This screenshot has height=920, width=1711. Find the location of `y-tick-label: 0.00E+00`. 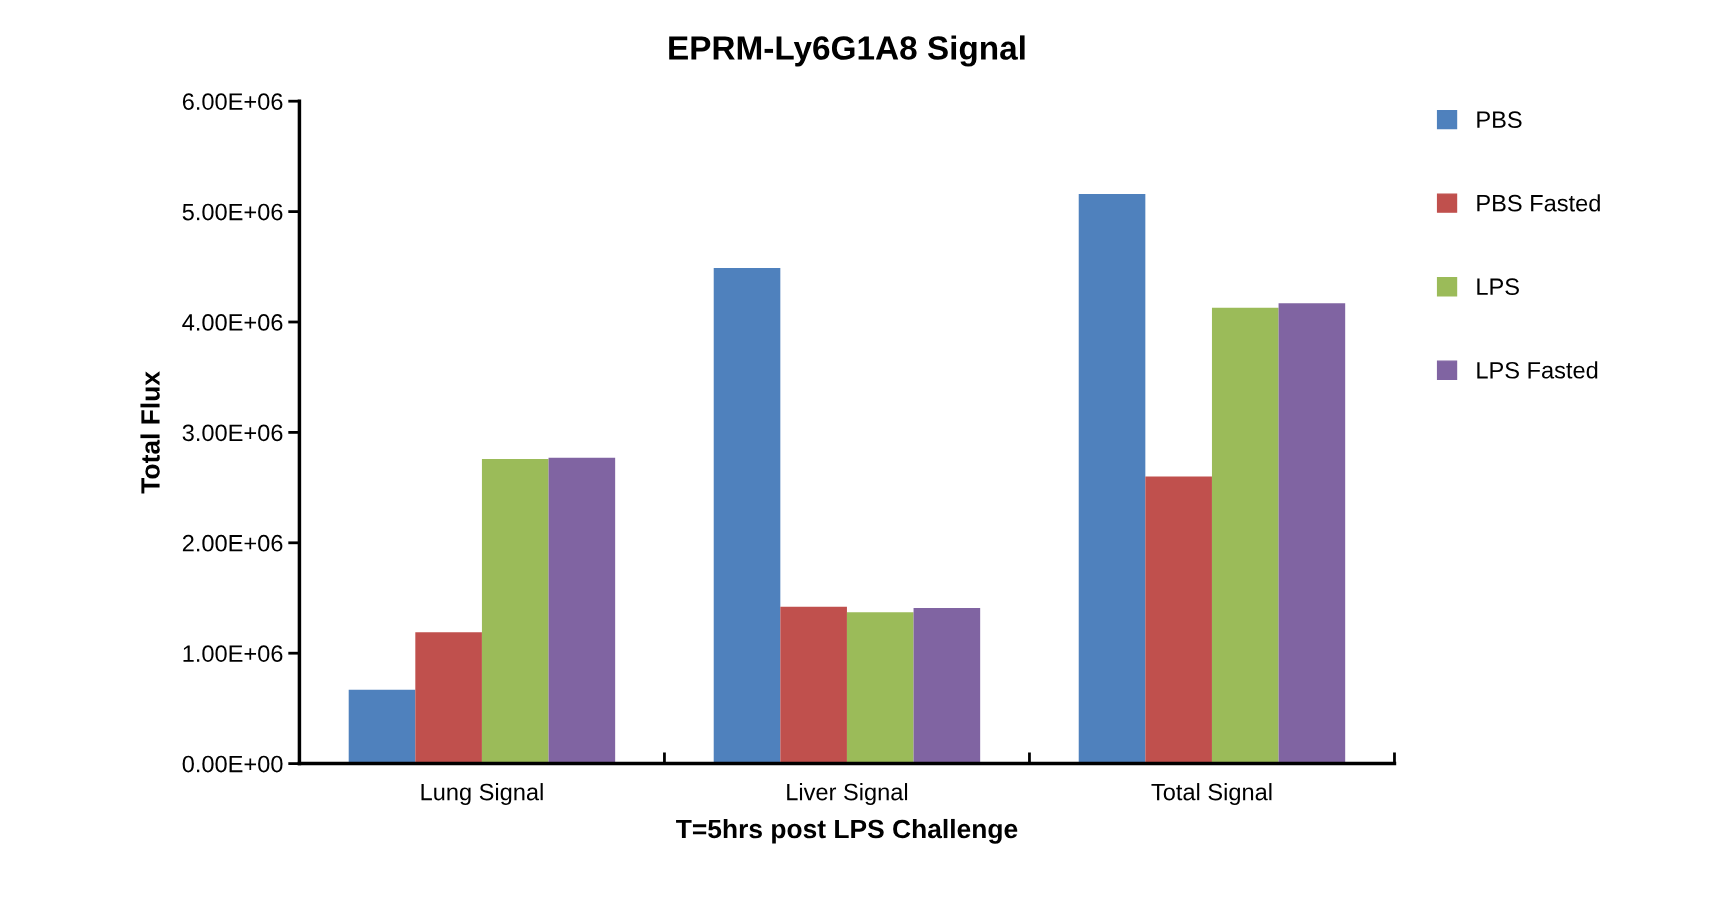

y-tick-label: 0.00E+00 is located at coordinates (232, 764).